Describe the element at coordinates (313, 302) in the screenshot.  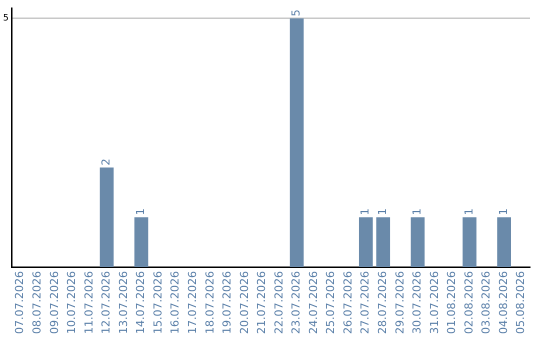
I see `x-tick-label: 24.07.2026` at that location.